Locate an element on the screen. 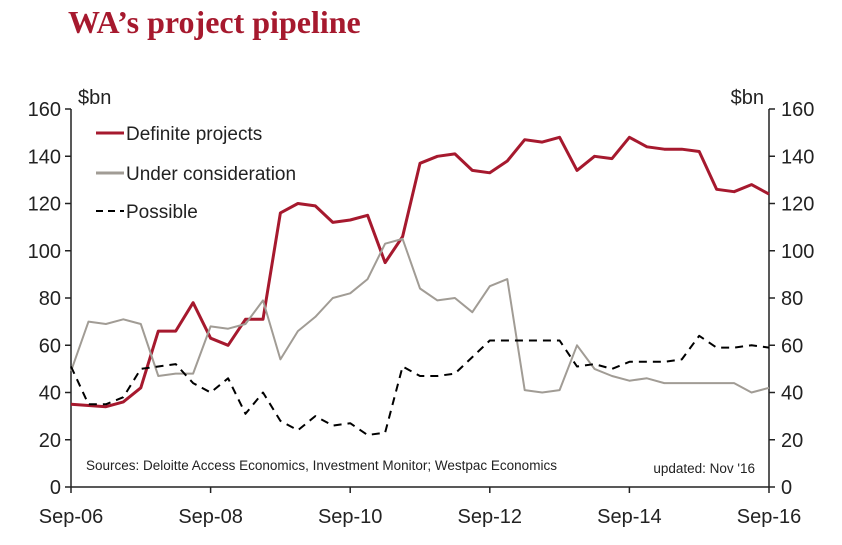 This screenshot has width=842, height=545. legend-label: Definite projects is located at coordinates (194, 134).